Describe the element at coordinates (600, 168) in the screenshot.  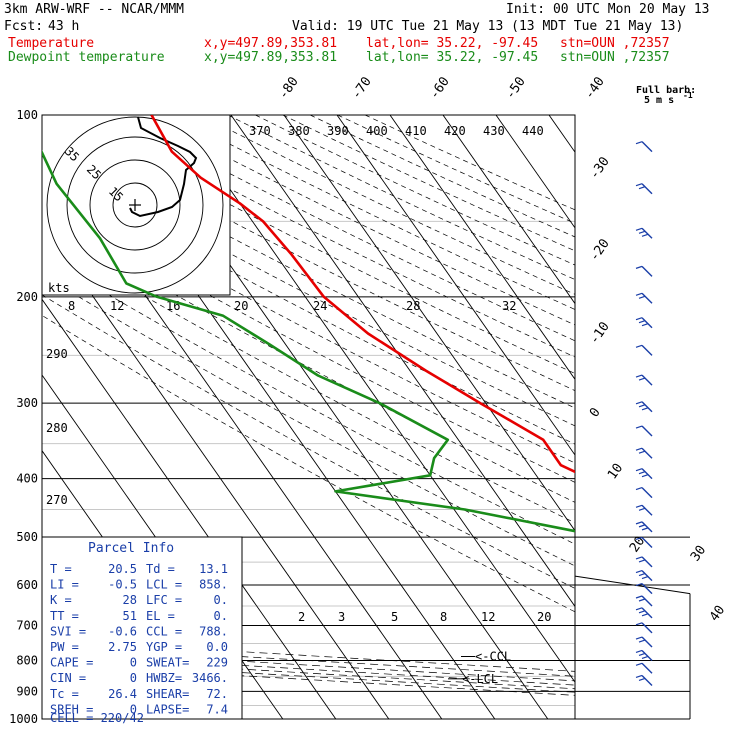
I see `isotherm-label: -30` at that location.